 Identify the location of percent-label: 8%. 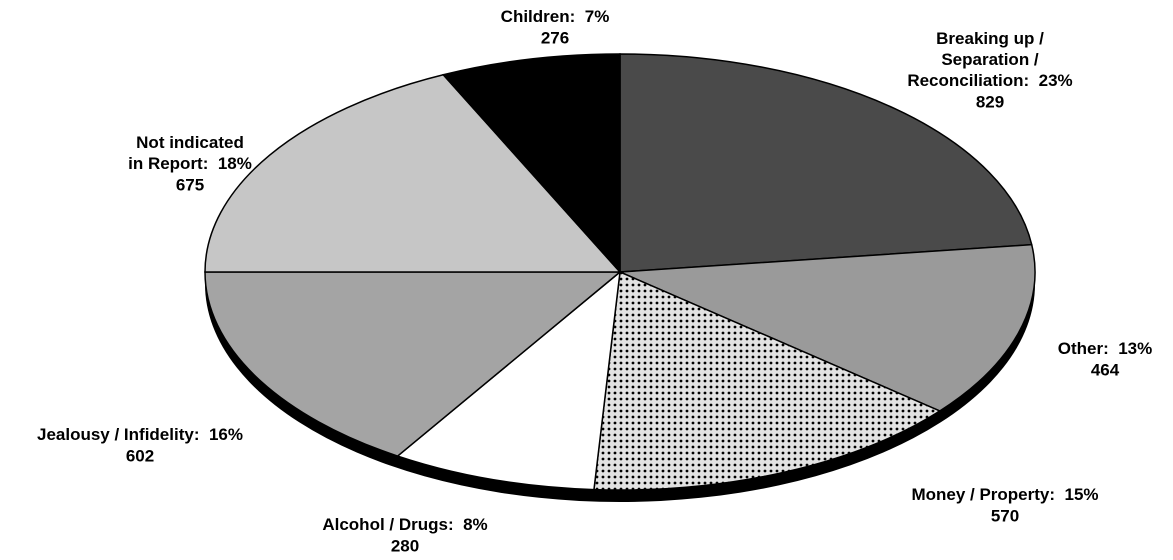
(475, 524).